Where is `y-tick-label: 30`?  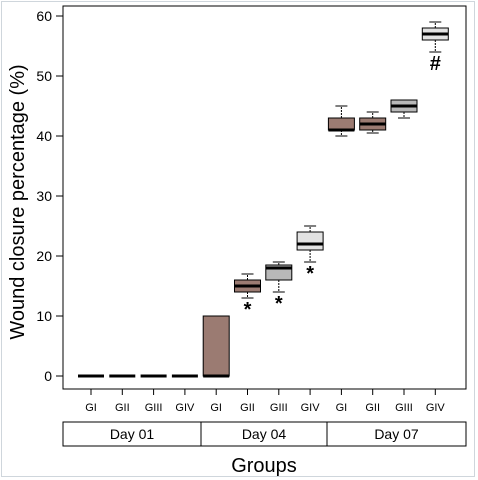
y-tick-label: 30 is located at coordinates (44, 196).